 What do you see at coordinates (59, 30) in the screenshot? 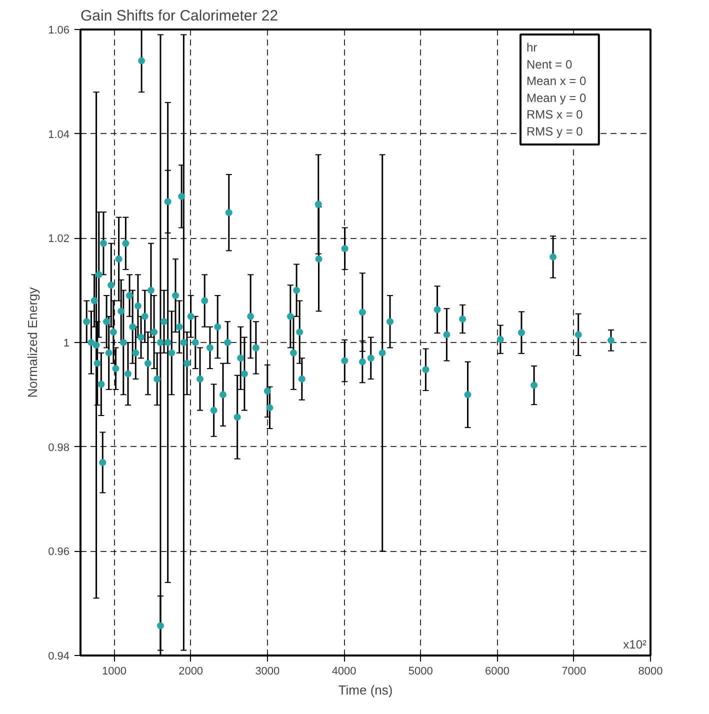
I see `y-tick-label: 1.06` at bounding box center [59, 30].